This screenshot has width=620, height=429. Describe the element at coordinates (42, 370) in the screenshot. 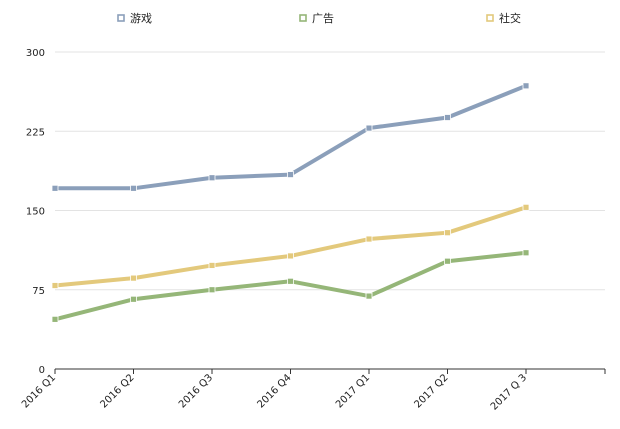

I see `y-tick-label: 0` at that location.